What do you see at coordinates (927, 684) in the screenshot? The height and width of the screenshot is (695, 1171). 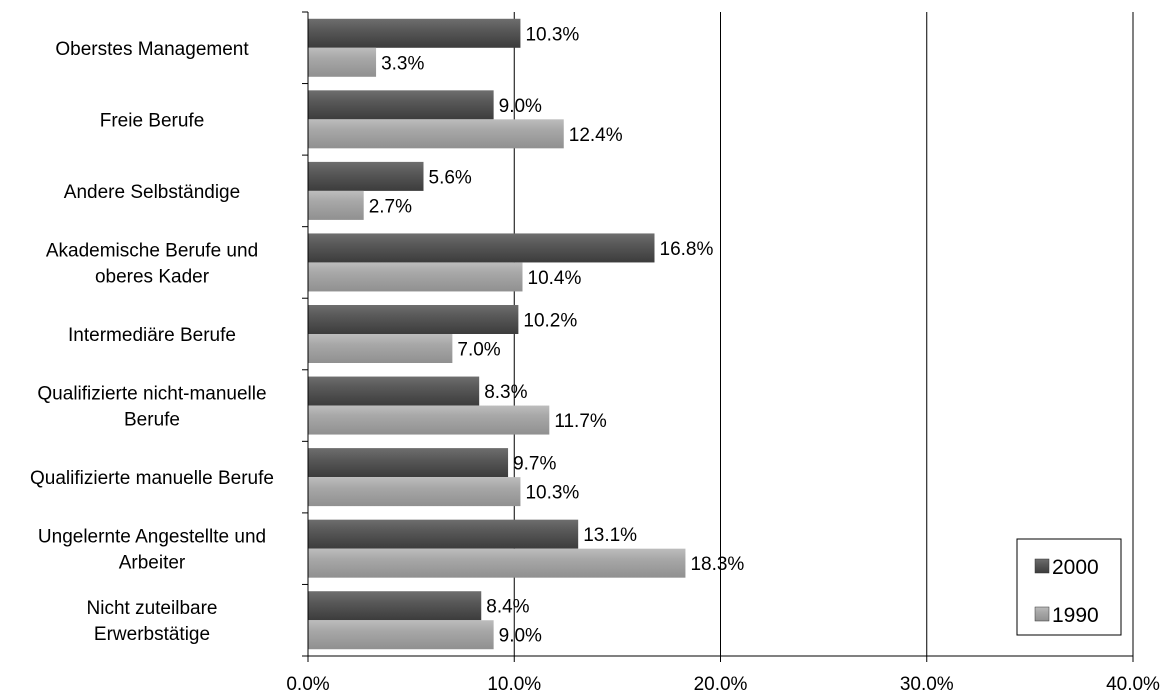 I see `x-tick-label: 30.0%` at bounding box center [927, 684].